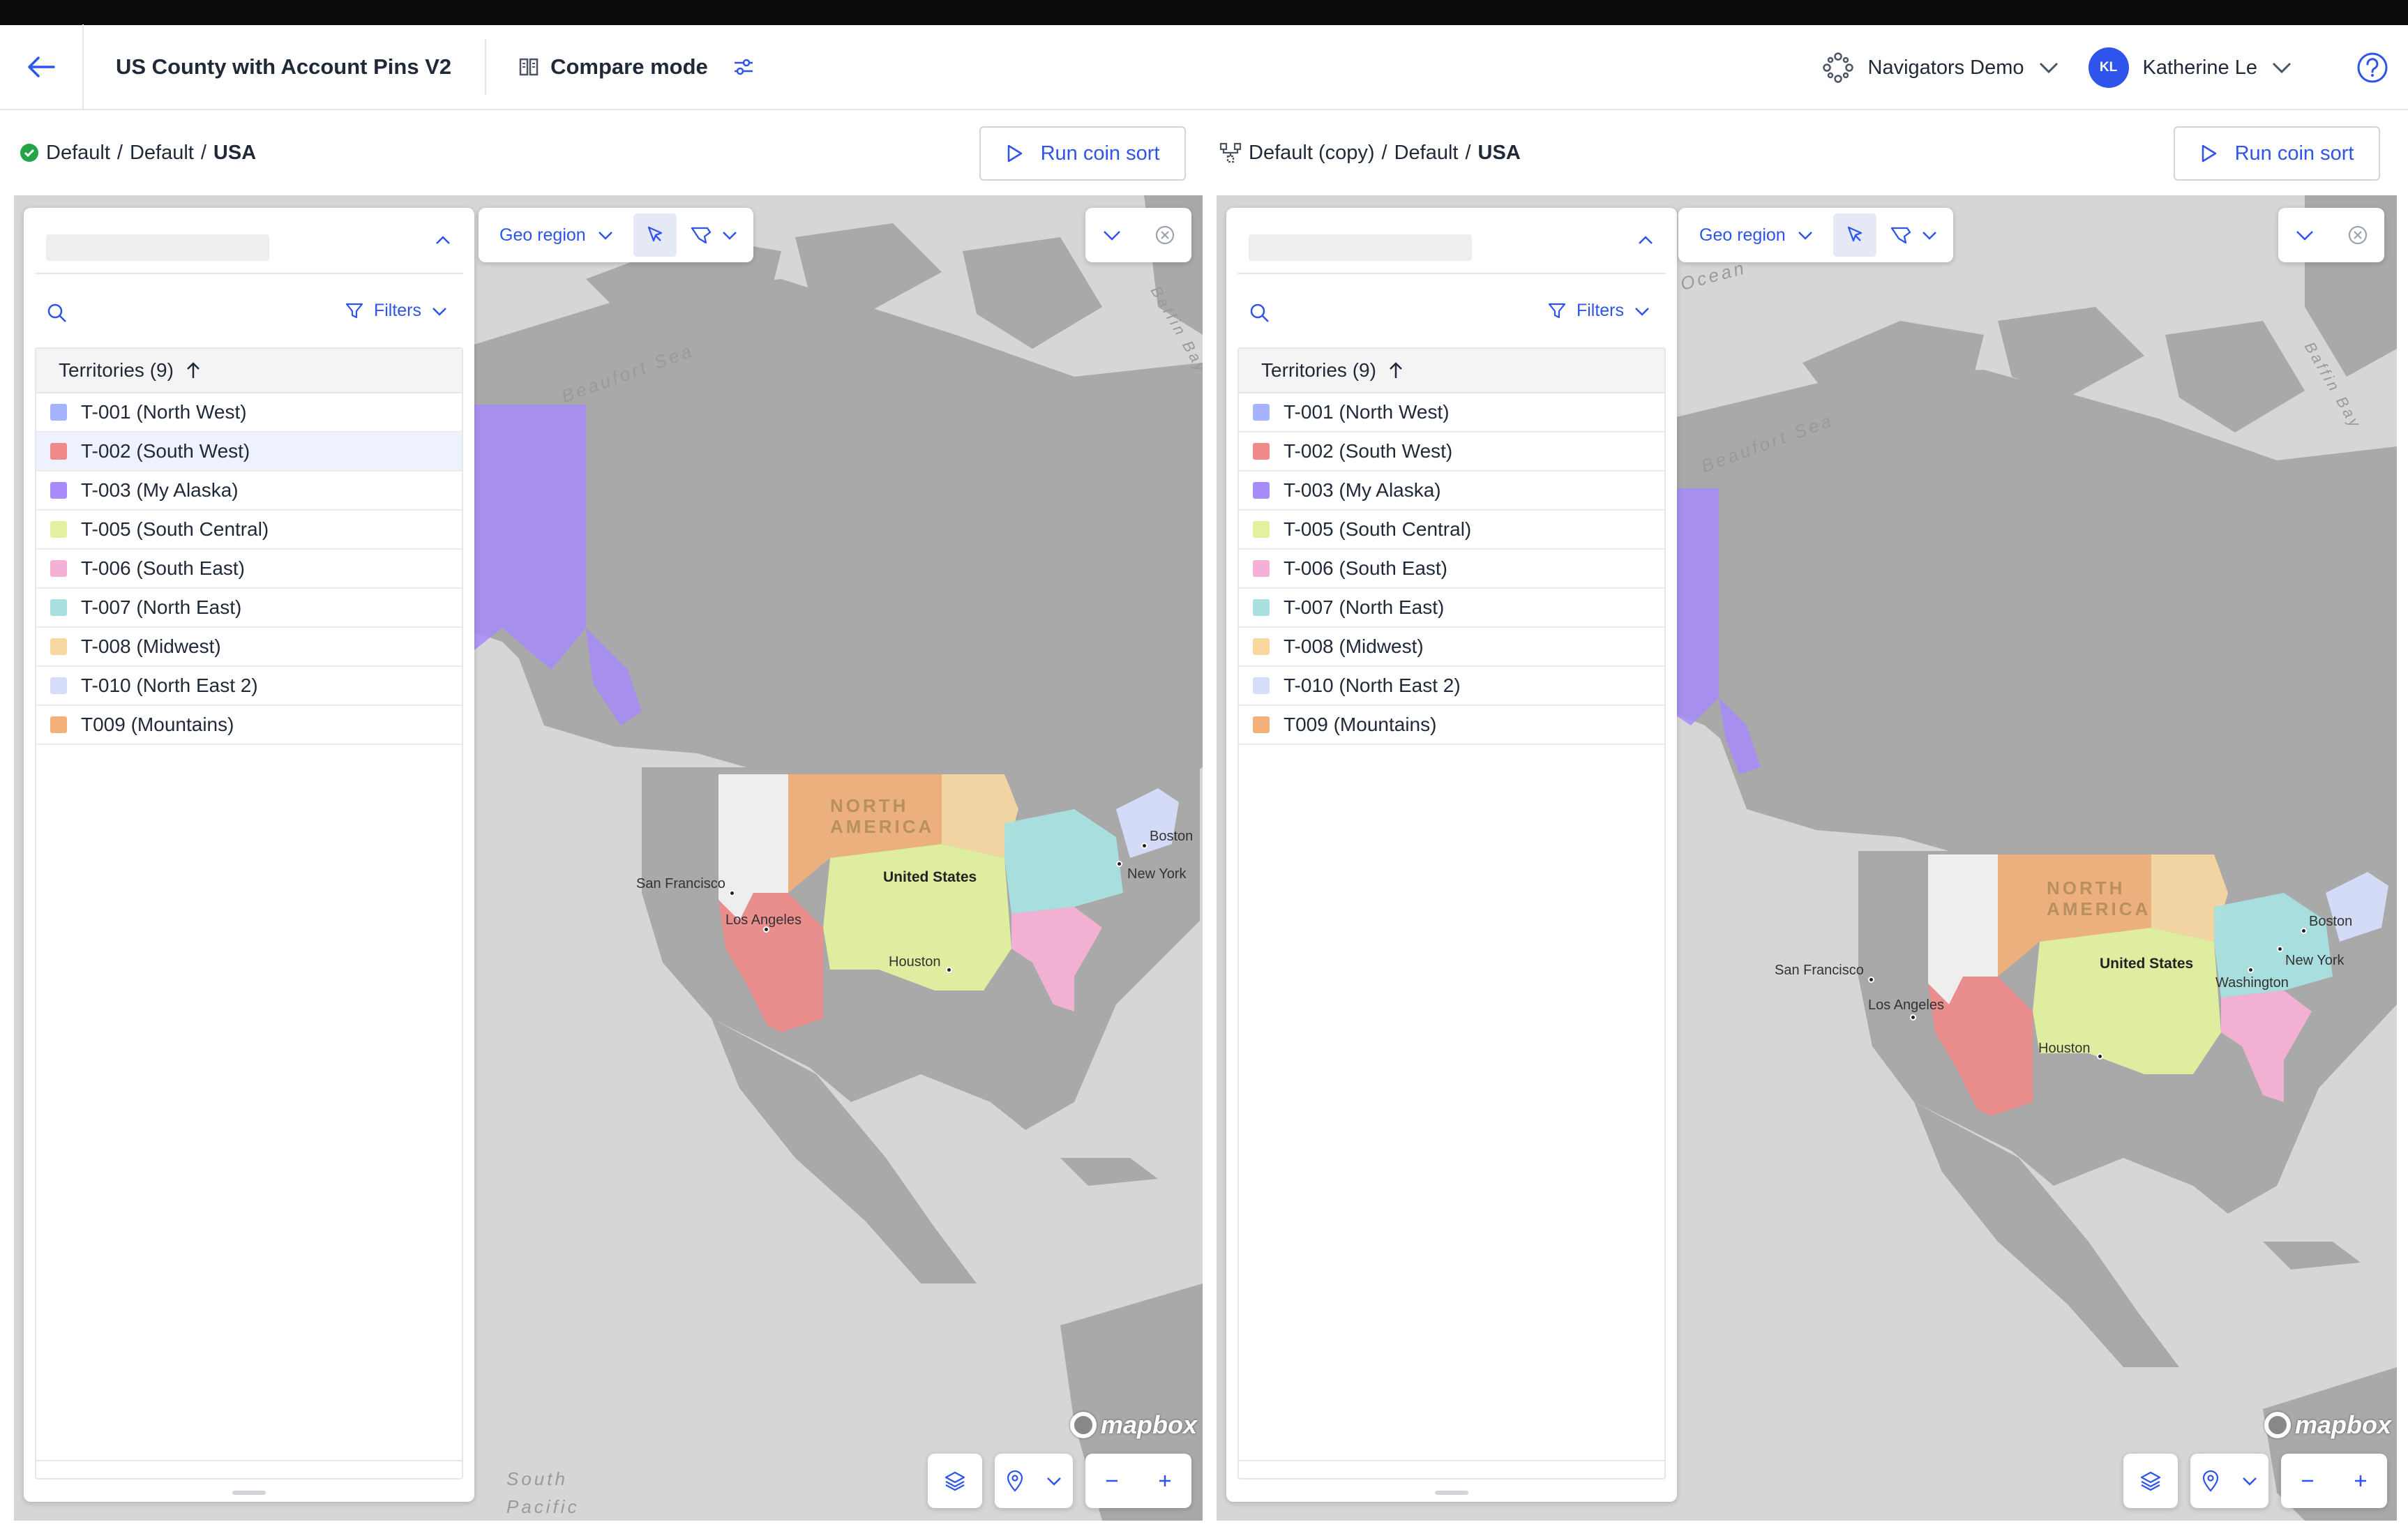 This screenshot has height=1529, width=2408. What do you see at coordinates (1312, 152) in the screenshot?
I see `breadcrumb-item: Default (copy)` at bounding box center [1312, 152].